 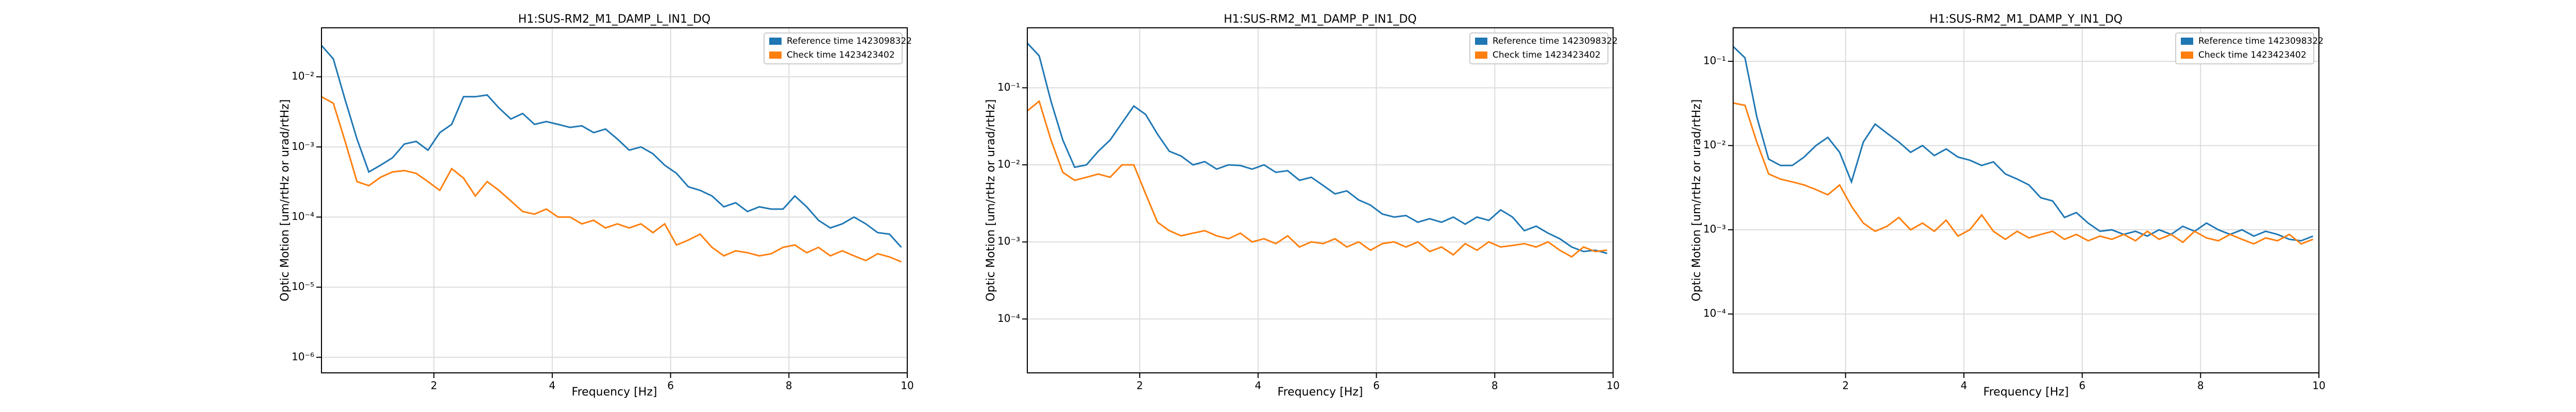 I want to click on chart-title: H1:SUS-RM2_M1_DAMP_Y_IN1_DQ, so click(x=2026, y=19).